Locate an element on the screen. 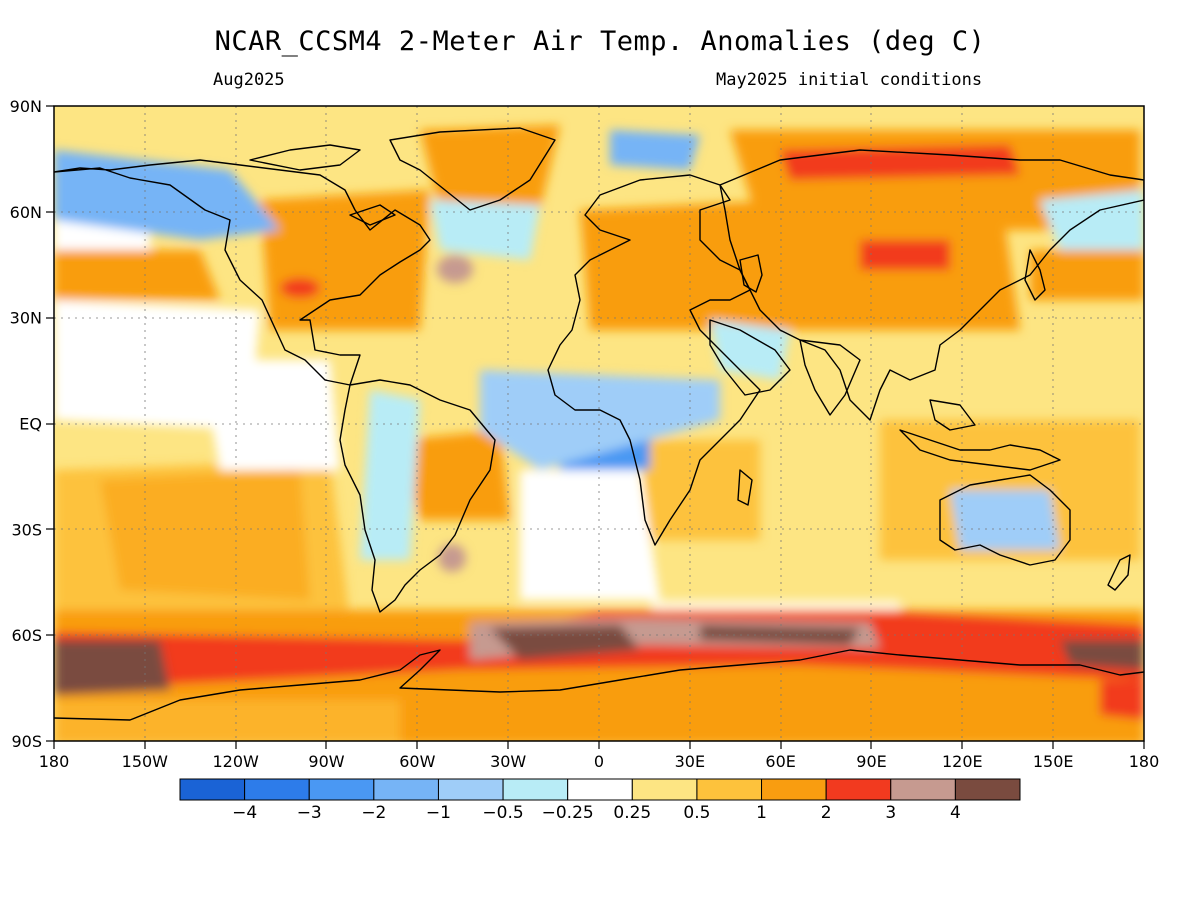 The height and width of the screenshot is (900, 1200). colorbar-label: −3 is located at coordinates (309, 813).